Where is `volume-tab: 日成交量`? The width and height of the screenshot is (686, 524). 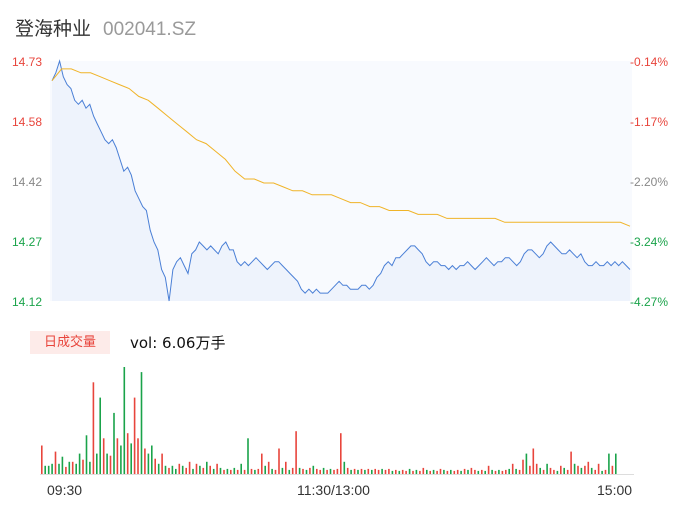 volume-tab: 日成交量 is located at coordinates (70, 342).